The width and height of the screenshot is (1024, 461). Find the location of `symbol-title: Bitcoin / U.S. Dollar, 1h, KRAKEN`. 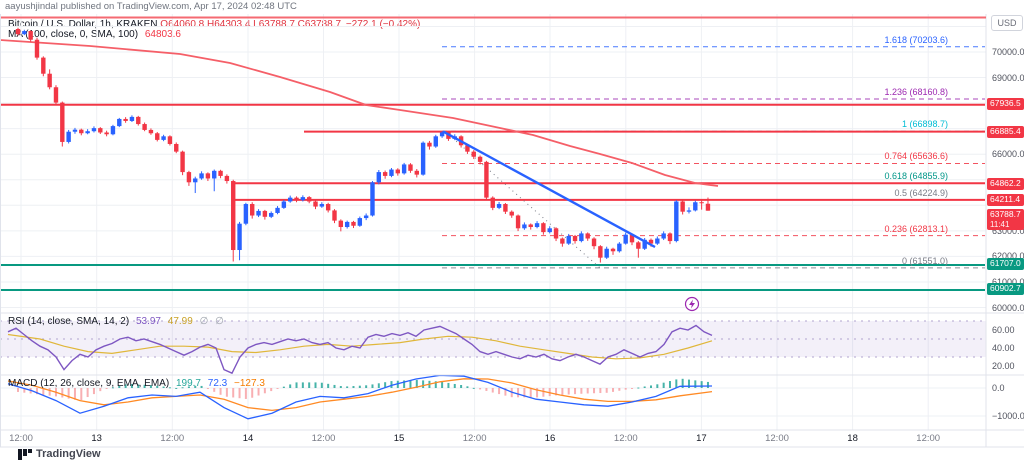

symbol-title: Bitcoin / U.S. Dollar, 1h, KRAKEN is located at coordinates (83, 24).